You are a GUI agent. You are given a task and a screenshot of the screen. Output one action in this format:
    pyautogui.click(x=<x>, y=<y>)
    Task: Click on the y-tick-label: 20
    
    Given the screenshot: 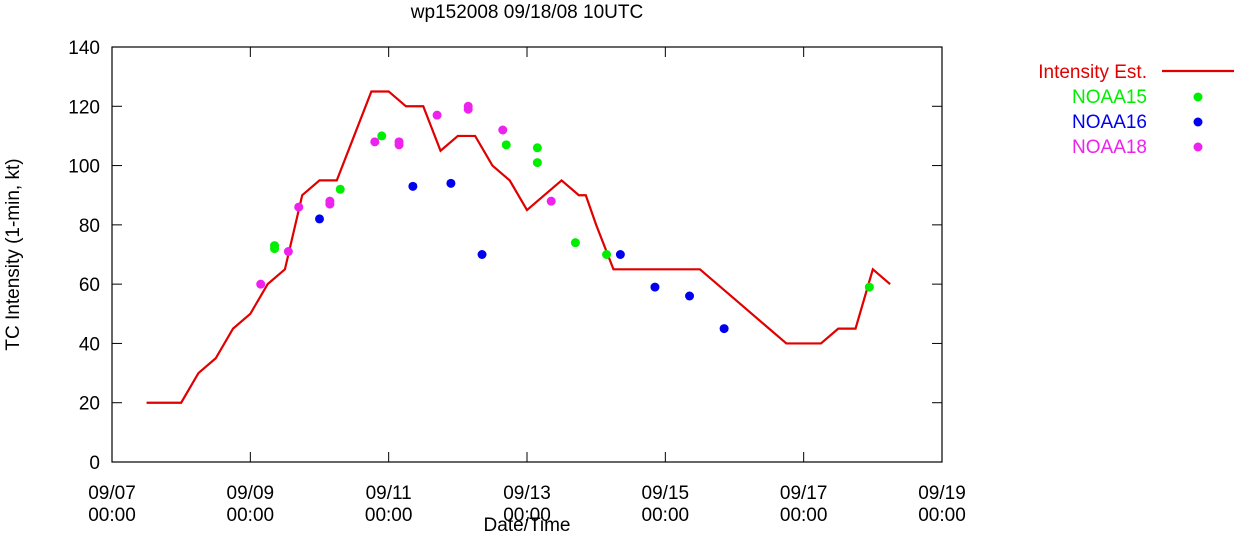 What is the action you would take?
    pyautogui.click(x=89, y=404)
    